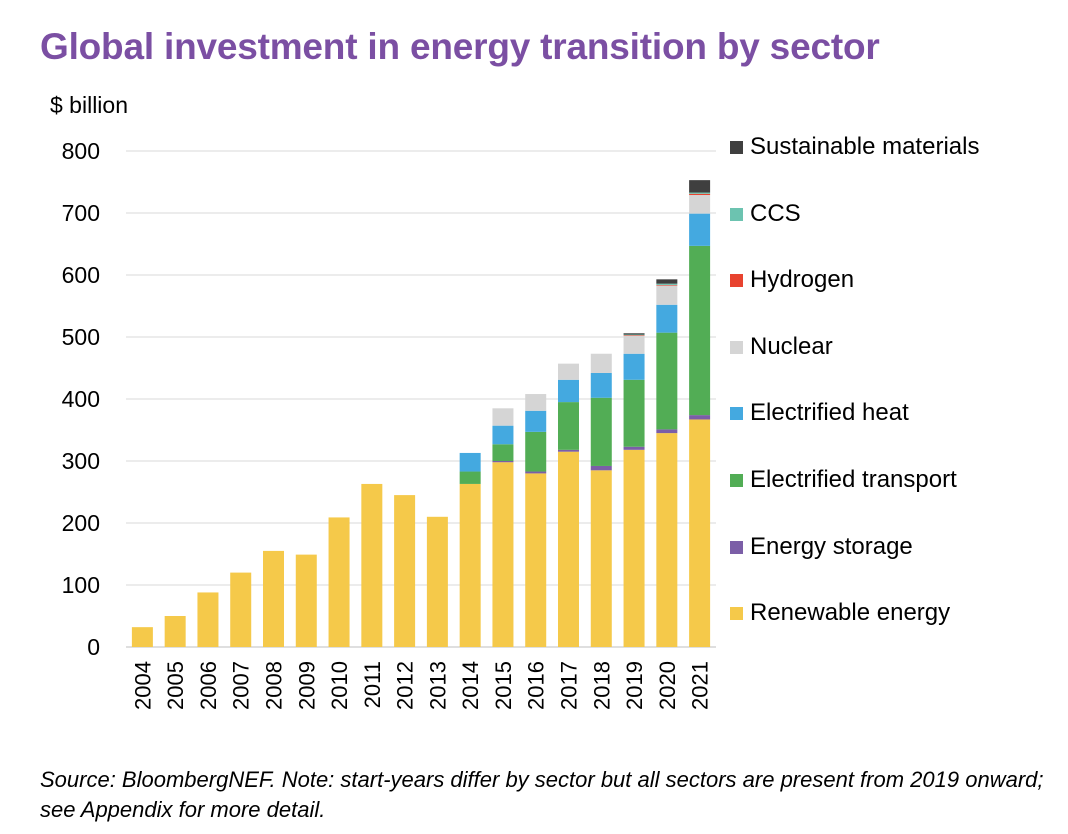 The width and height of the screenshot is (1068, 834). Describe the element at coordinates (437, 581) in the screenshot. I see `bar-segment-renewable-energy-2013` at that location.